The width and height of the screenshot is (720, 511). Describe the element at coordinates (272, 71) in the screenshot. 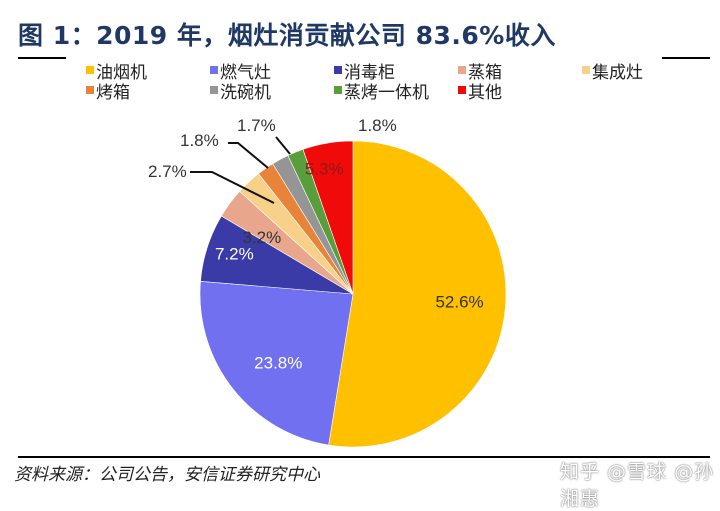

I see `legend-item: 燃气灶` at that location.